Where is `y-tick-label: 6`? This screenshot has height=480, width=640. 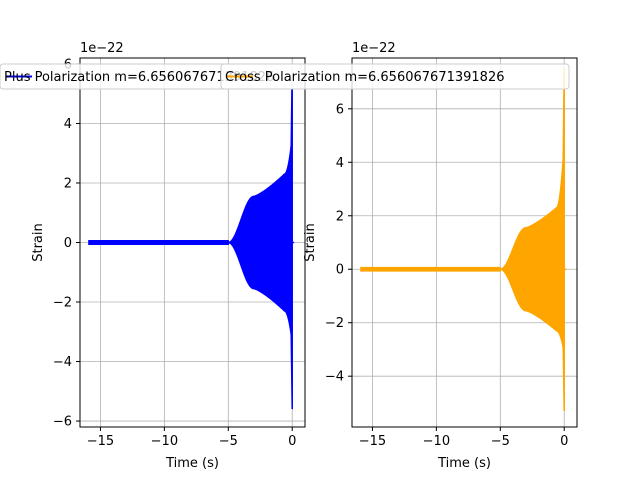
y-tick-label: 6 is located at coordinates (340, 109).